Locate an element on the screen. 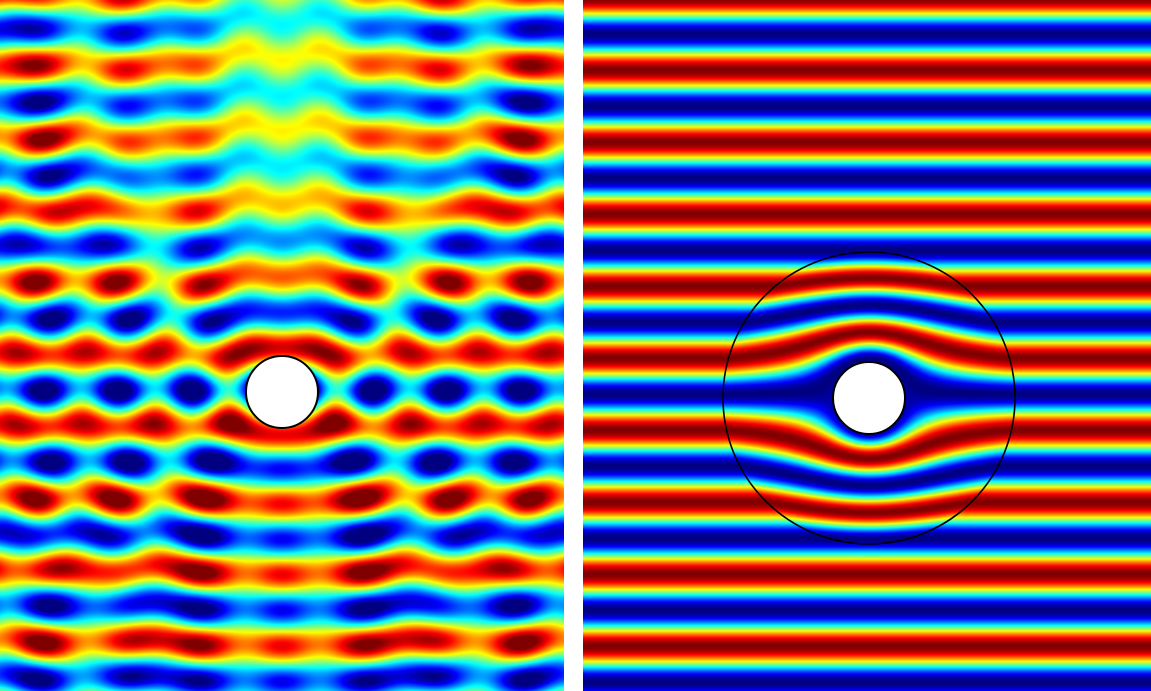 This screenshot has height=691, width=1151. panel-divider is located at coordinates (573, 345).